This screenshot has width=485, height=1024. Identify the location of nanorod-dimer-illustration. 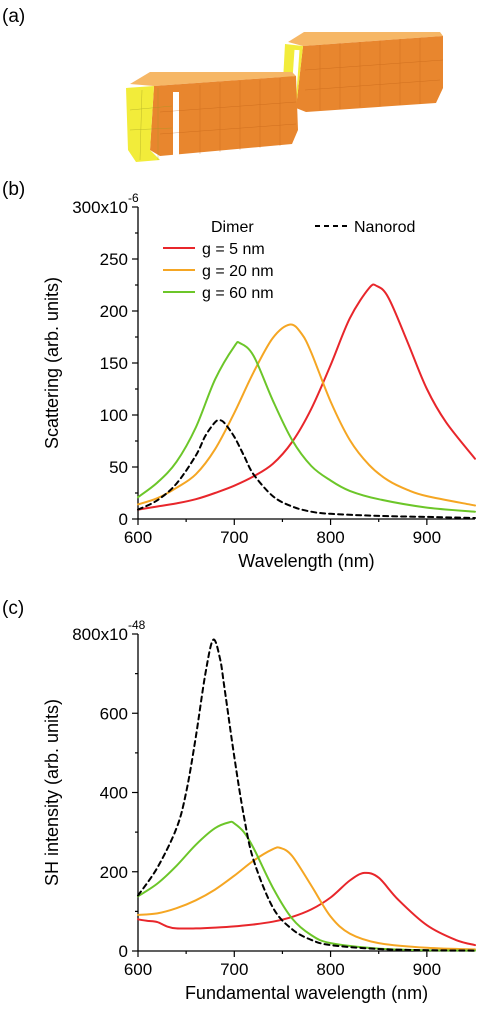
(285, 97).